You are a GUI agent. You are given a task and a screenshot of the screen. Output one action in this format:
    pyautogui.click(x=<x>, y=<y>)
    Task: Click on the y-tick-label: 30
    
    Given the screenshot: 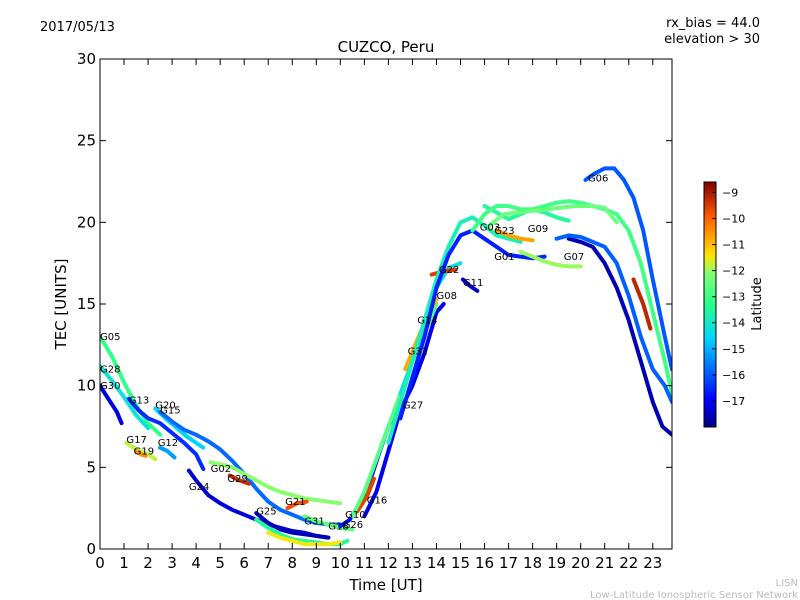 What is the action you would take?
    pyautogui.click(x=86, y=59)
    